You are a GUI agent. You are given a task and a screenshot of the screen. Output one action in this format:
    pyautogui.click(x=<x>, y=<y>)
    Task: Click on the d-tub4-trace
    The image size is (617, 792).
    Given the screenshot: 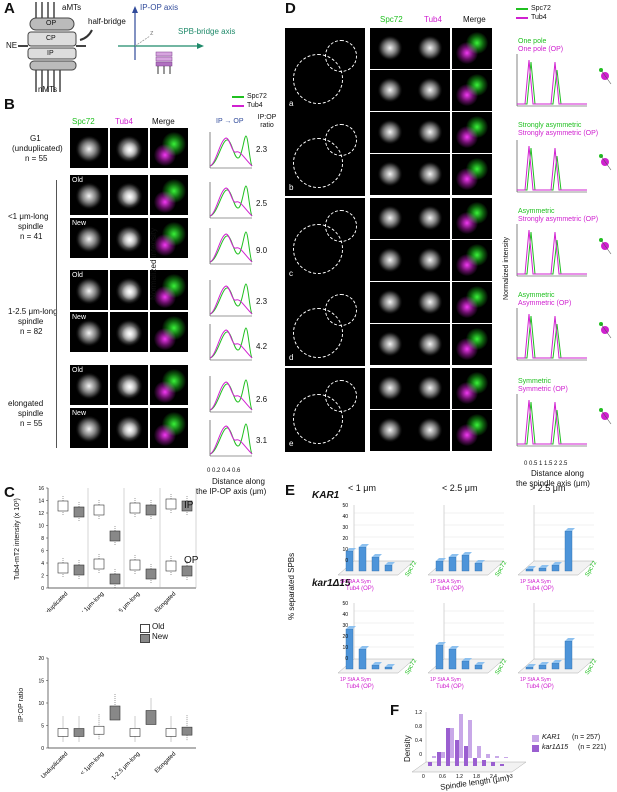 What is the action you would take?
    pyautogui.click(x=552, y=252)
    